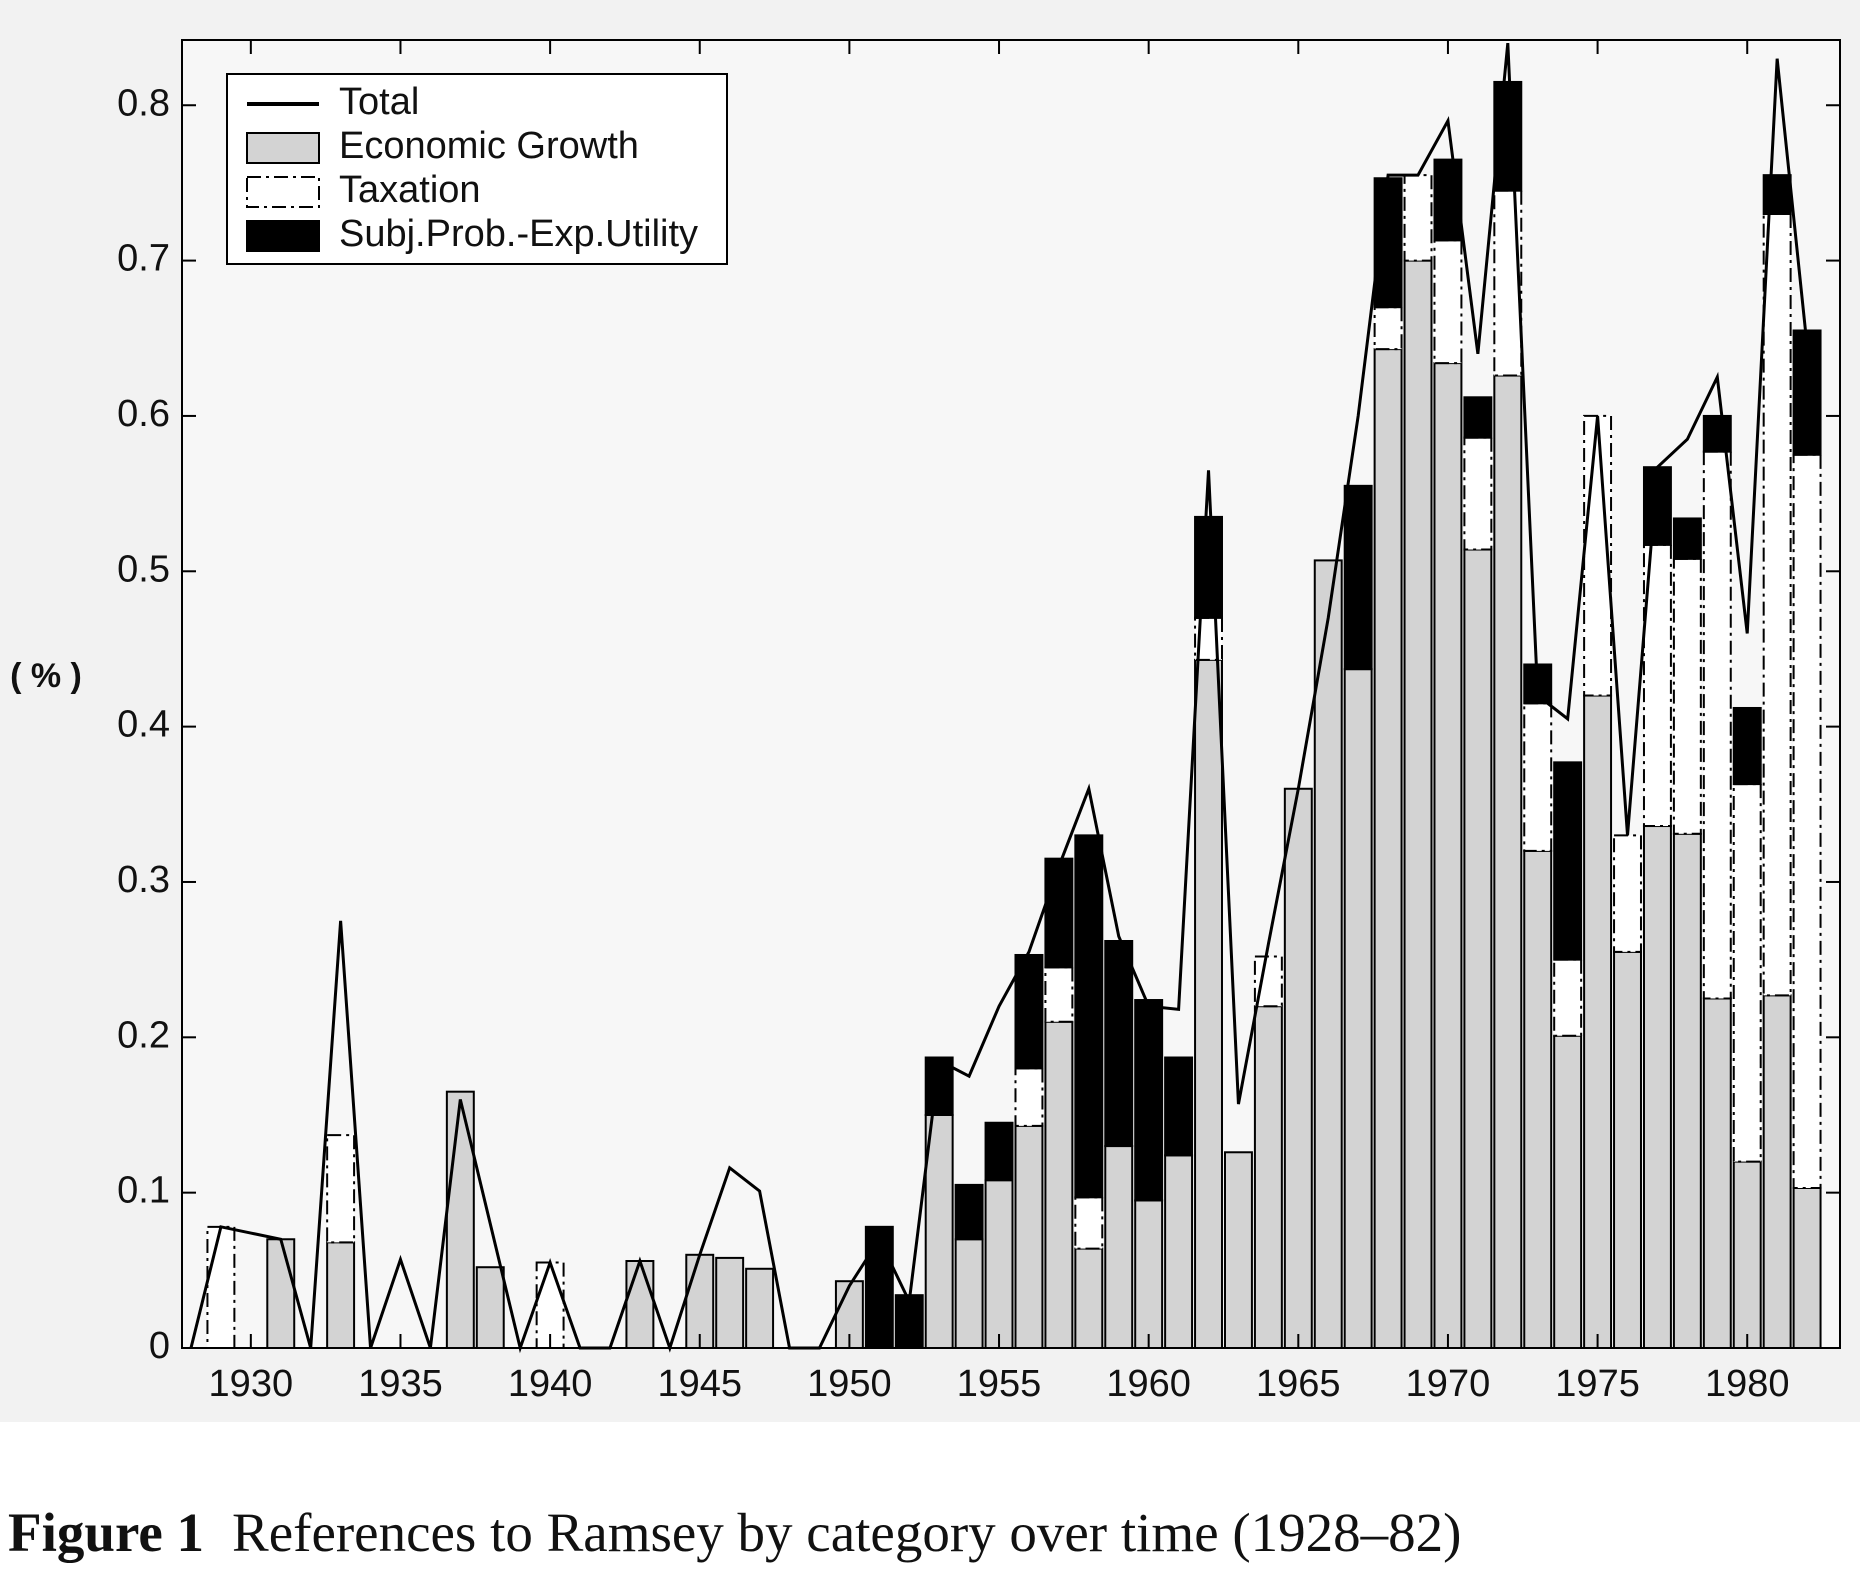 The height and width of the screenshot is (1584, 1860). I want to click on x-tick-label: 1935, so click(400, 1384).